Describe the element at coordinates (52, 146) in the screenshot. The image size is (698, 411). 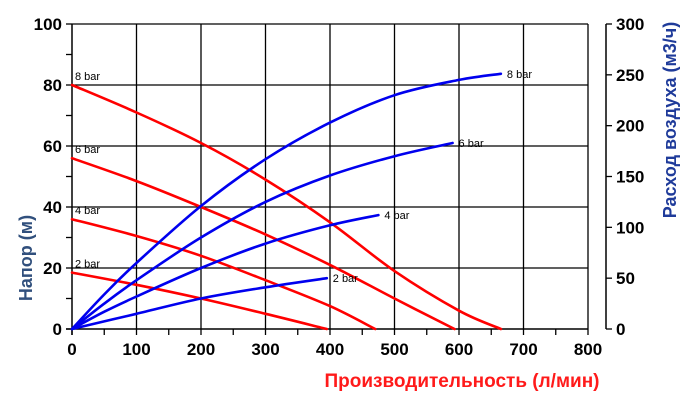
I see `y-tick-label: 60` at that location.